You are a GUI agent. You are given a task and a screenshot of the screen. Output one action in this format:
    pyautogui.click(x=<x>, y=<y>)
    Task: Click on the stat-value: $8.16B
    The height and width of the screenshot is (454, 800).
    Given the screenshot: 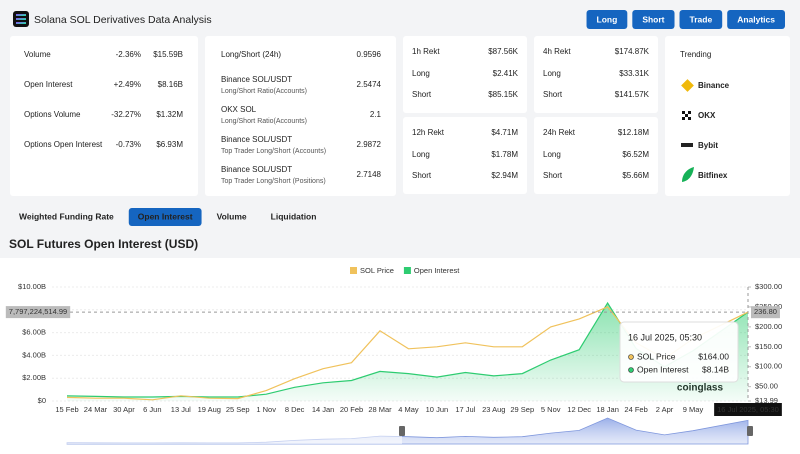 What is the action you would take?
    pyautogui.click(x=170, y=84)
    